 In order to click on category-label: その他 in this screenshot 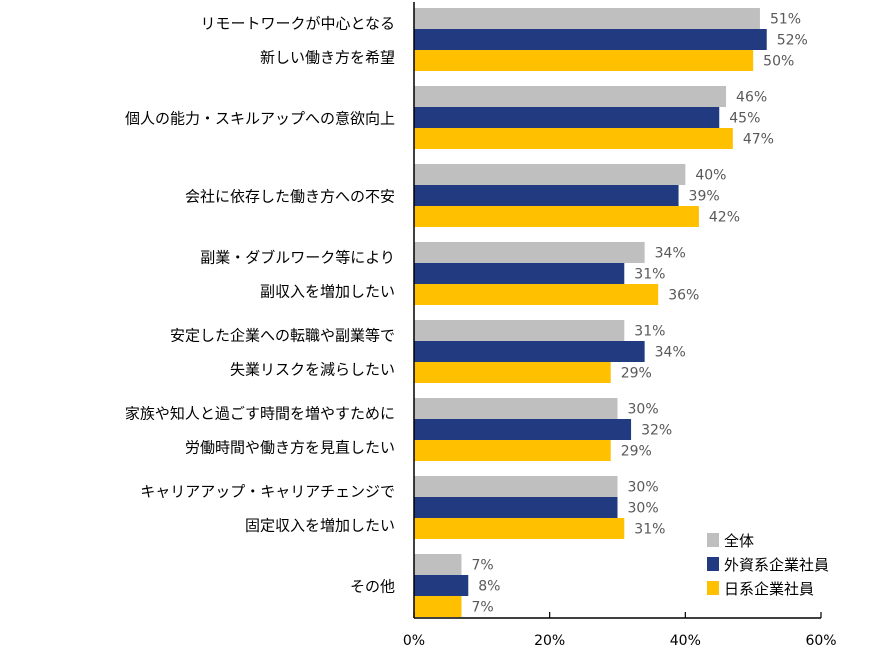, I will do `click(372, 587)`.